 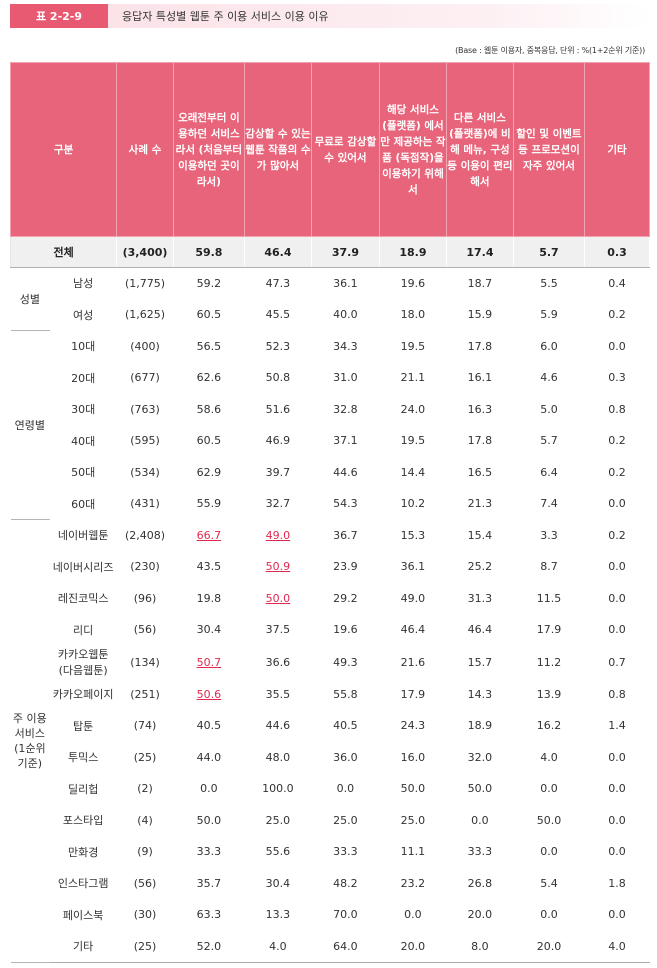 I want to click on table-row: 20대 (677) 62.6 50.8 31.0 21.1 16.1 4.6 0.3, so click(x=330, y=377).